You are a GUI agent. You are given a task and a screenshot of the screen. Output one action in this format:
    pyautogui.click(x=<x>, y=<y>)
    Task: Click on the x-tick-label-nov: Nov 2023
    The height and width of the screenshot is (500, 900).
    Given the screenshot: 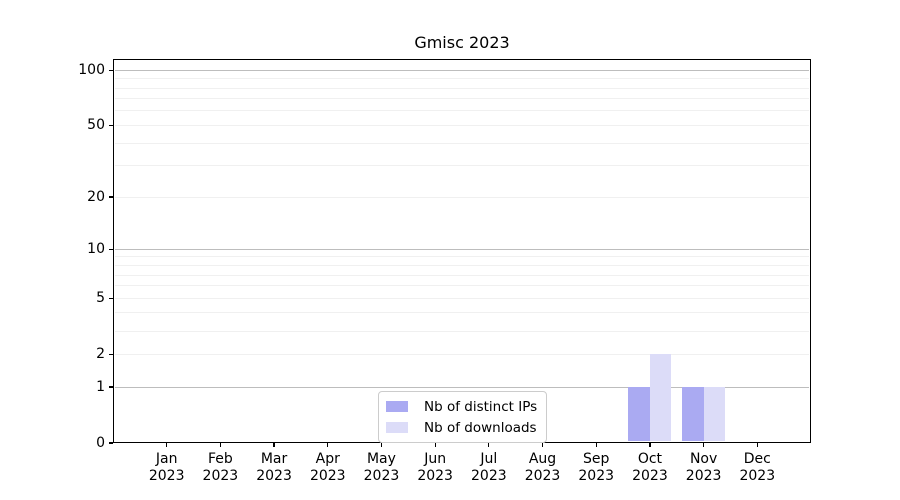 What is the action you would take?
    pyautogui.click(x=704, y=468)
    